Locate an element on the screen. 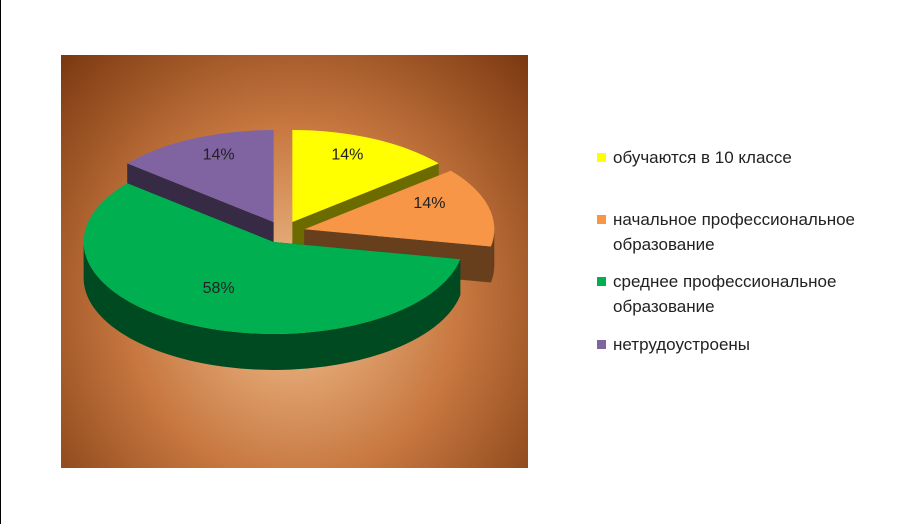  data-label: 58% is located at coordinates (219, 288).